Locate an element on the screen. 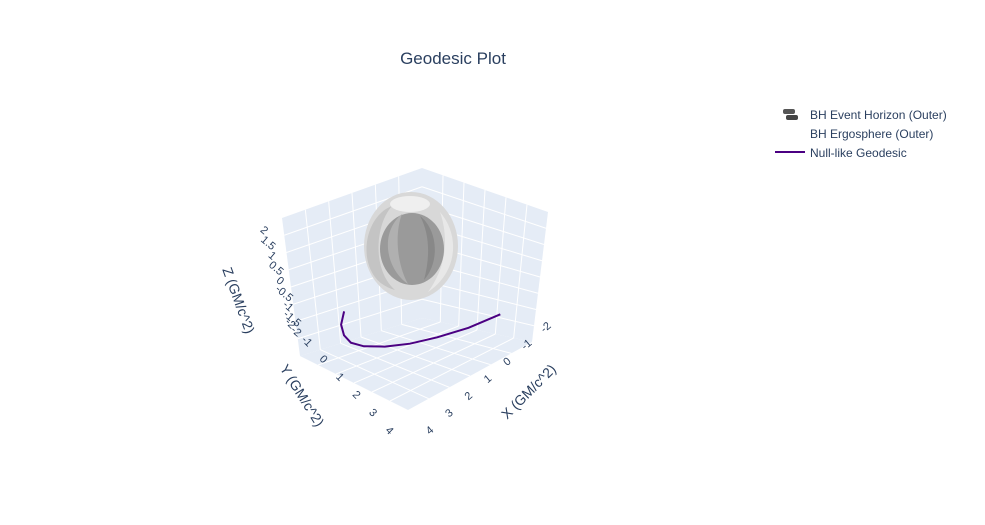 This screenshot has height=525, width=985. legend-item-event-horizon: BH Event Horizon (Outer) is located at coordinates (865, 115).